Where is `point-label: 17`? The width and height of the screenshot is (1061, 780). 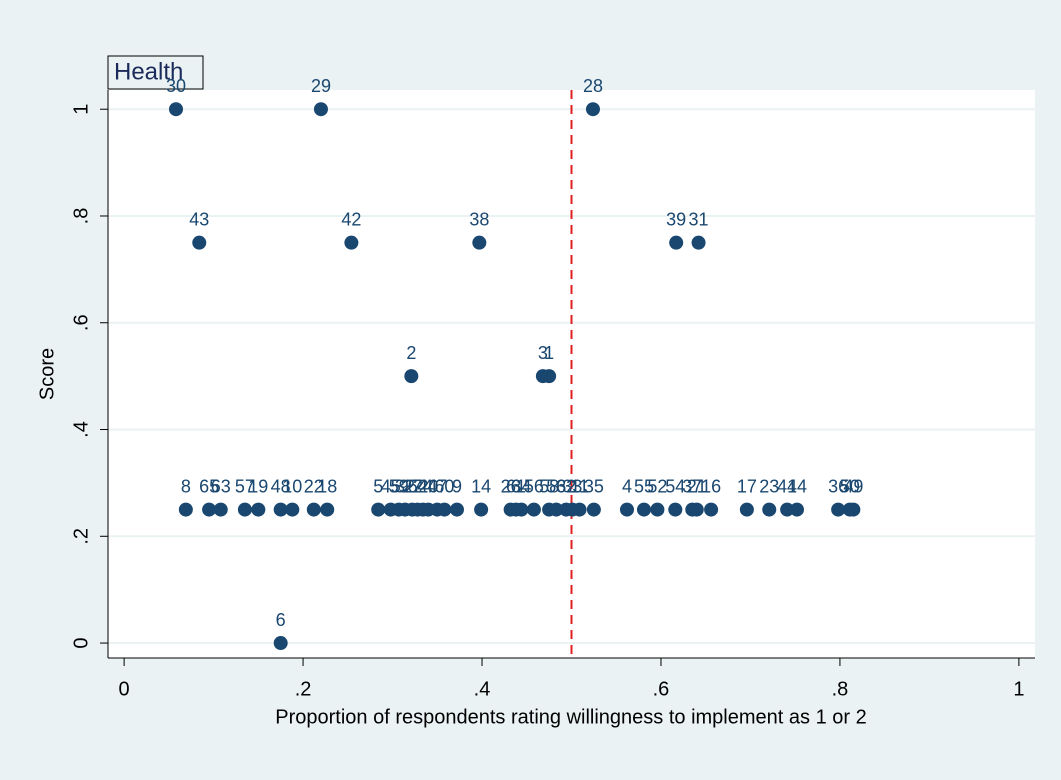
point-label: 17 is located at coordinates (747, 486).